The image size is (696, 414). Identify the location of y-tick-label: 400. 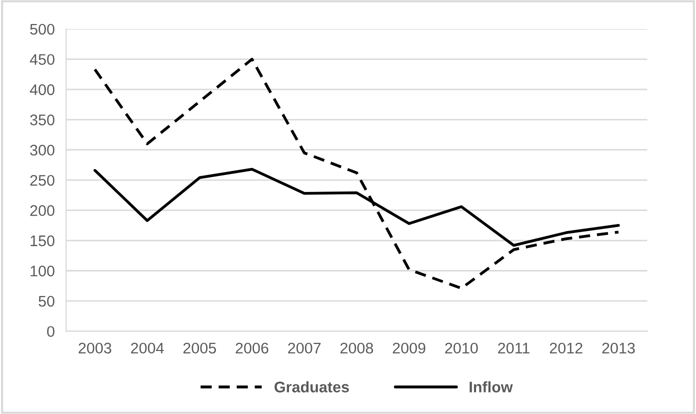
(42, 90).